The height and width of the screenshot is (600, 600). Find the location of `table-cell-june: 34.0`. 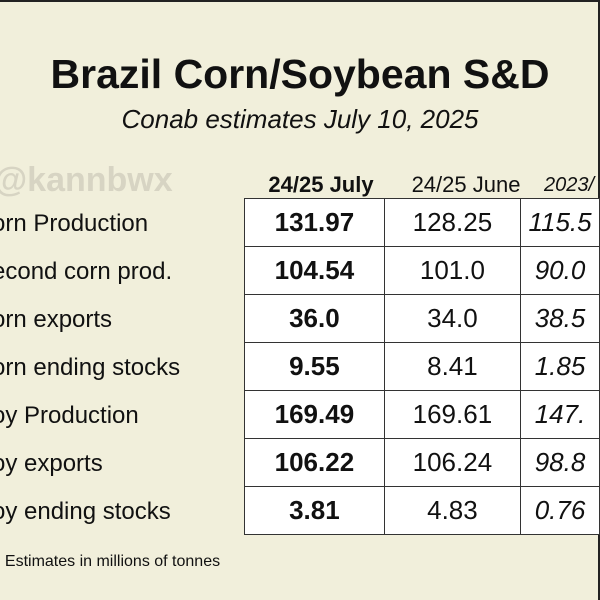

table-cell-june: 34.0 is located at coordinates (452, 318).